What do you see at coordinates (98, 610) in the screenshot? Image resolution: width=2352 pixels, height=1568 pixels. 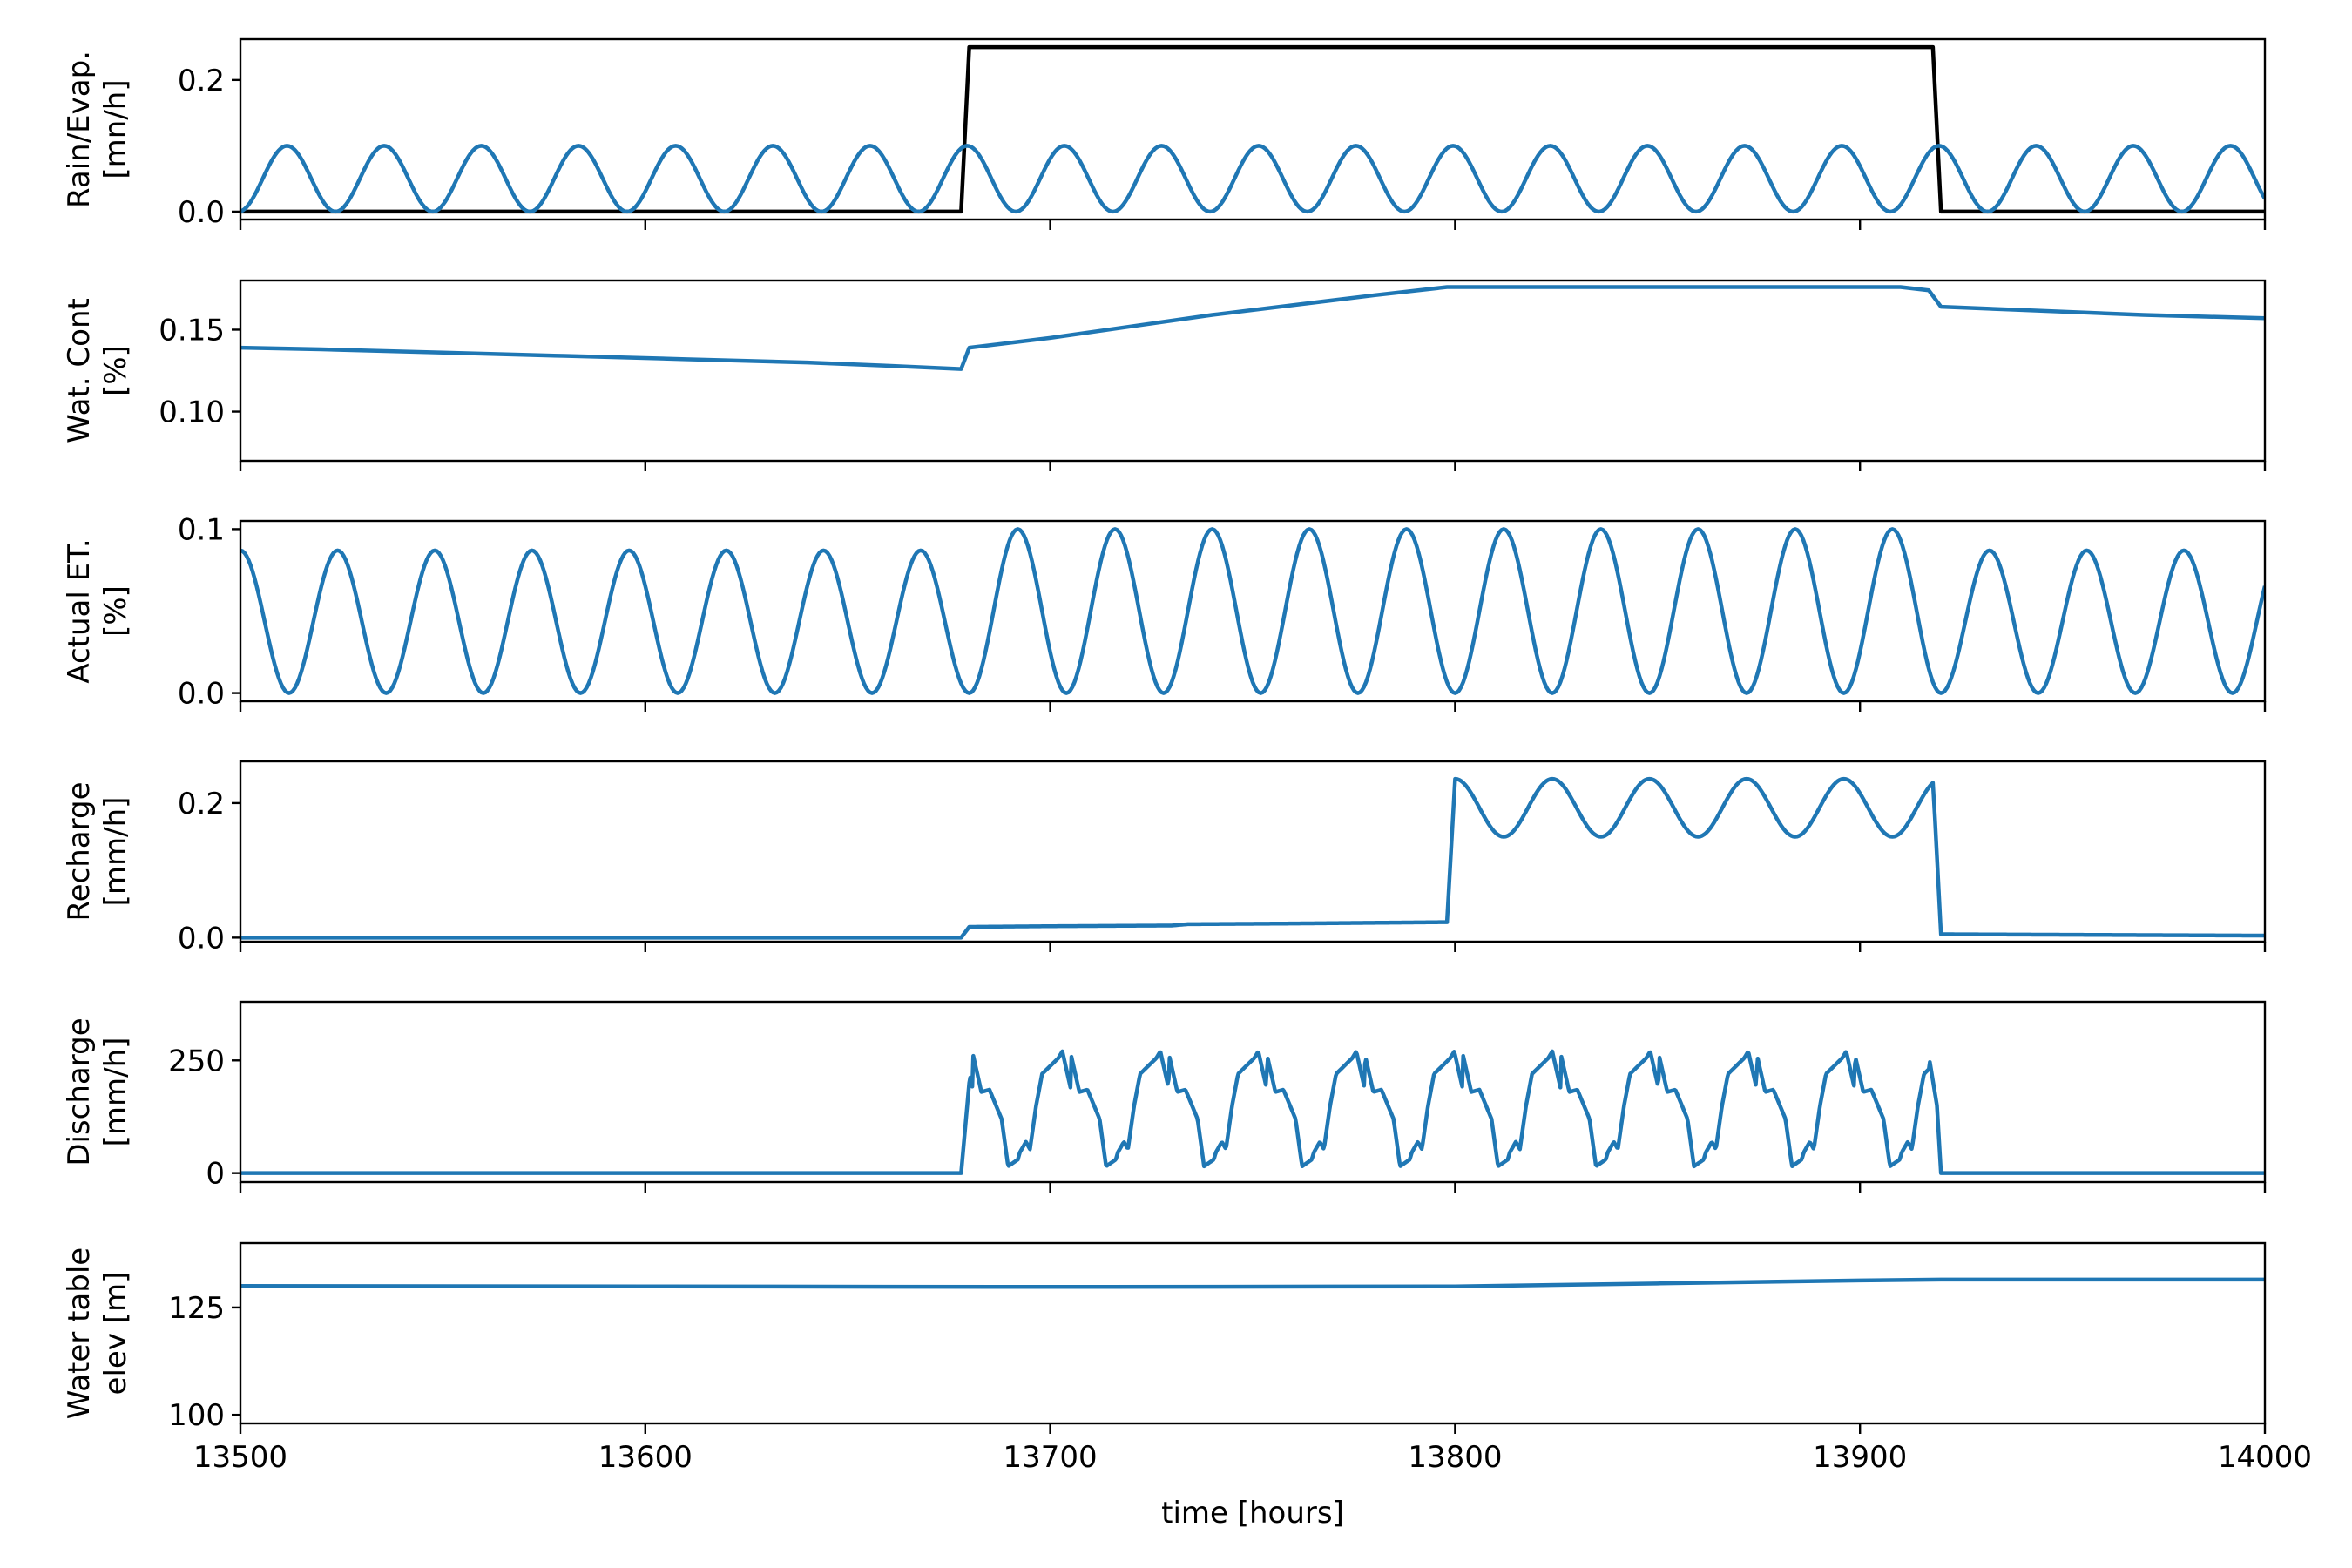 I see `y-axis-label-actual-et: Actual ET.[%]` at bounding box center [98, 610].